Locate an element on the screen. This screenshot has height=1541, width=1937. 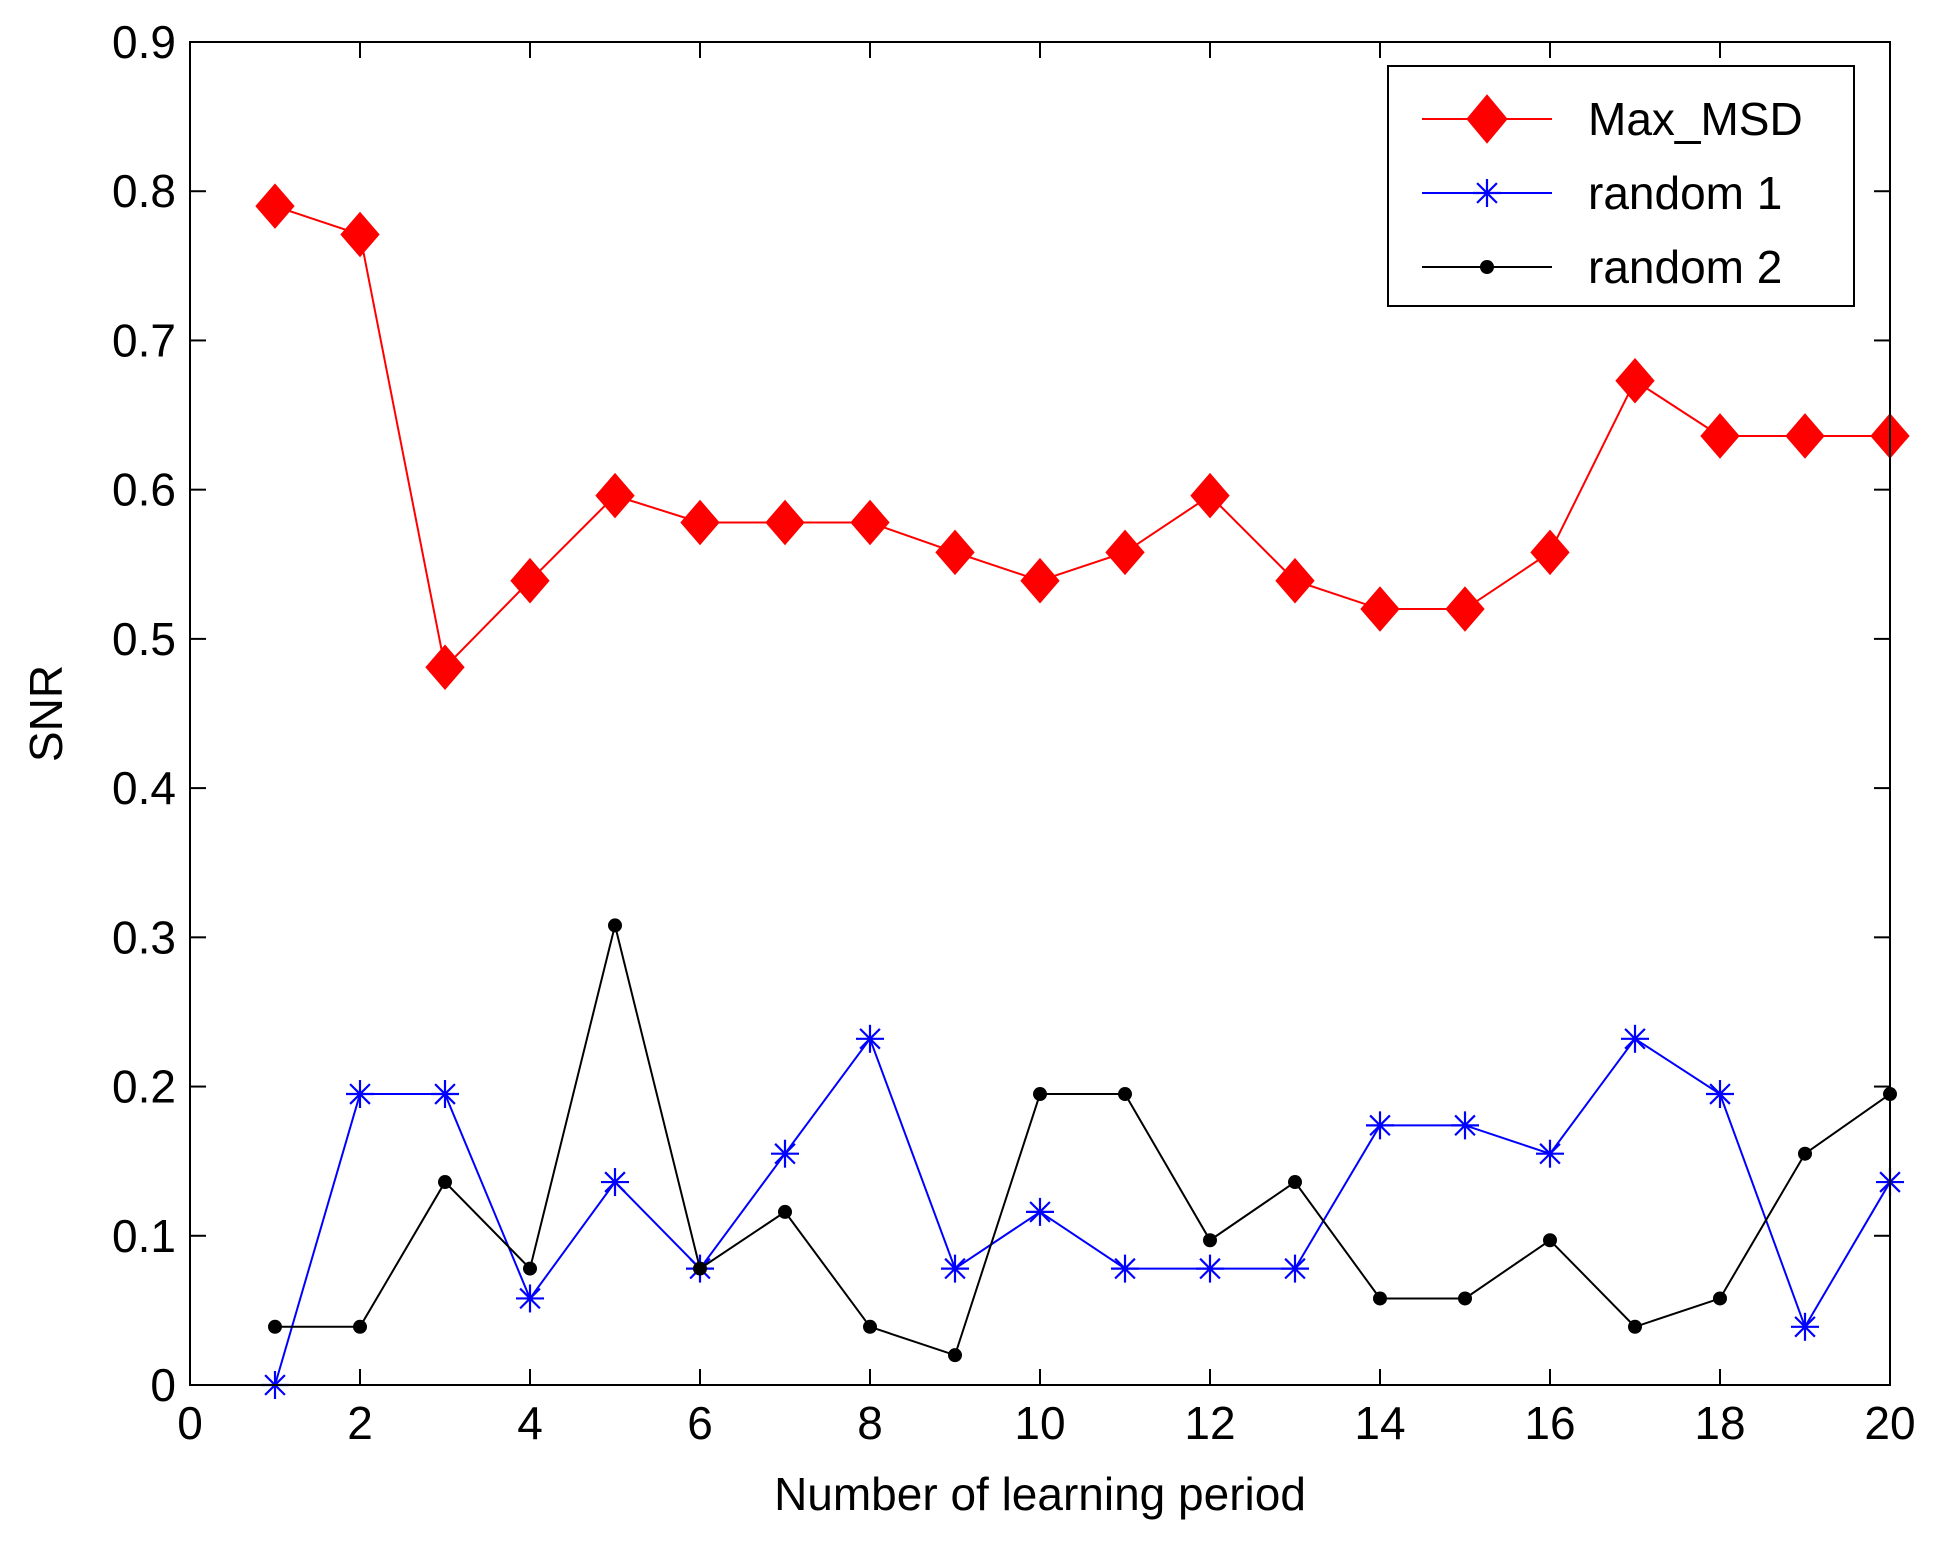
y-tick-label: 0.9 is located at coordinates (144, 42).